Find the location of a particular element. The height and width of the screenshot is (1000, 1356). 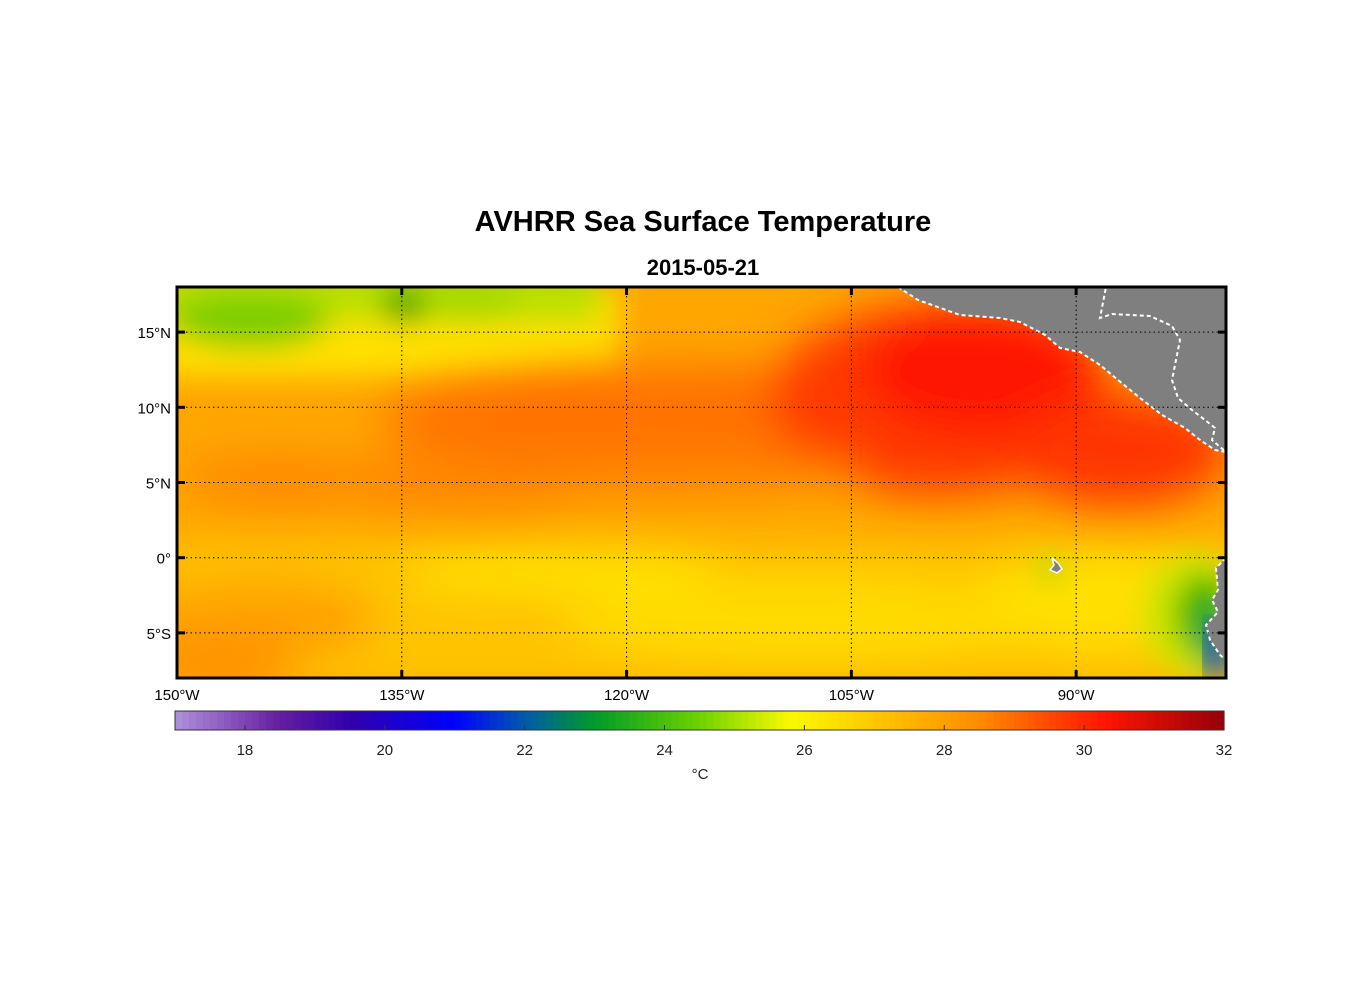

lat-tick-label: 5°N is located at coordinates (158, 484).